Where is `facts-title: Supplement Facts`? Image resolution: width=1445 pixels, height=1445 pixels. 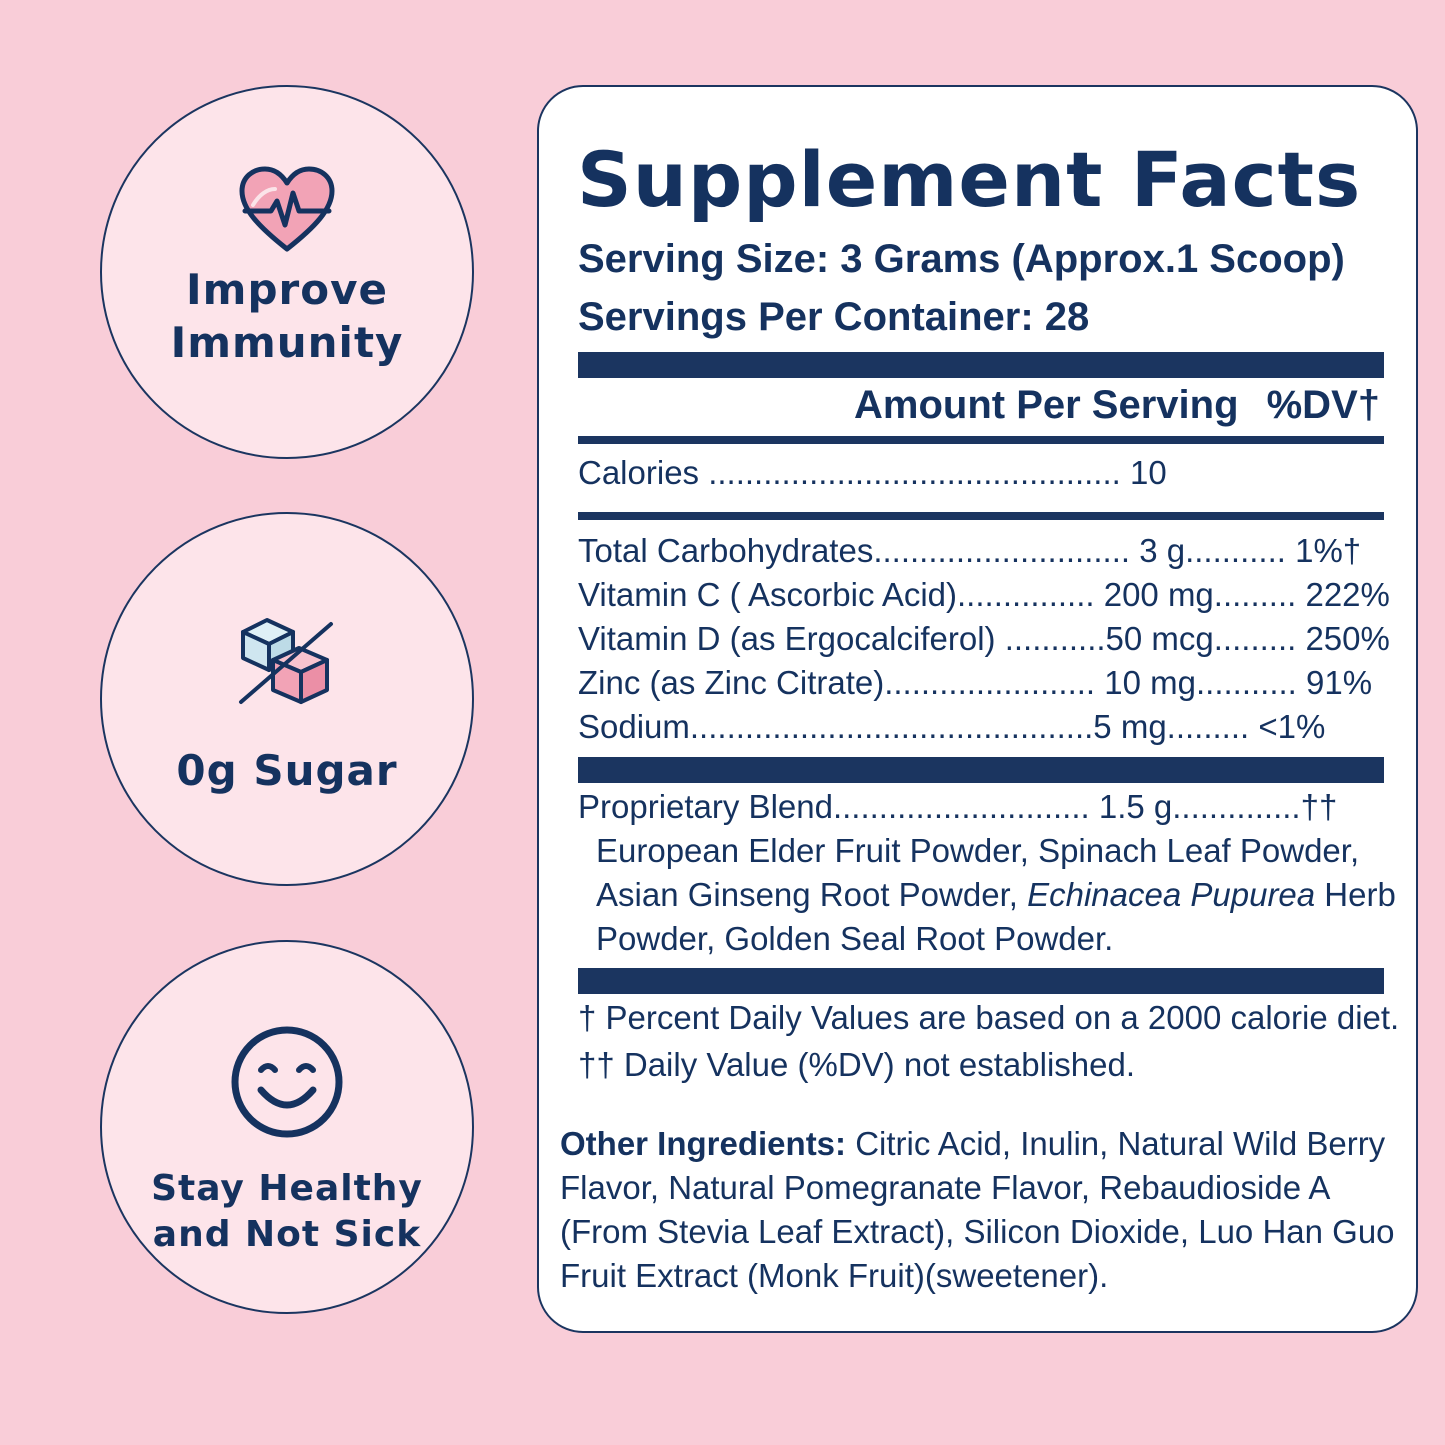 facts-title: Supplement Facts is located at coordinates (969, 179).